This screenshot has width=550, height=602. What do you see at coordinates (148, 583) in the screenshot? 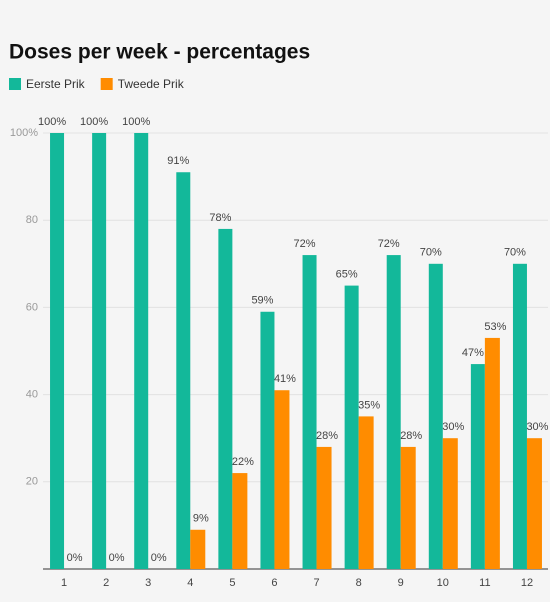
I see `x-tick-label: 3` at bounding box center [148, 583].